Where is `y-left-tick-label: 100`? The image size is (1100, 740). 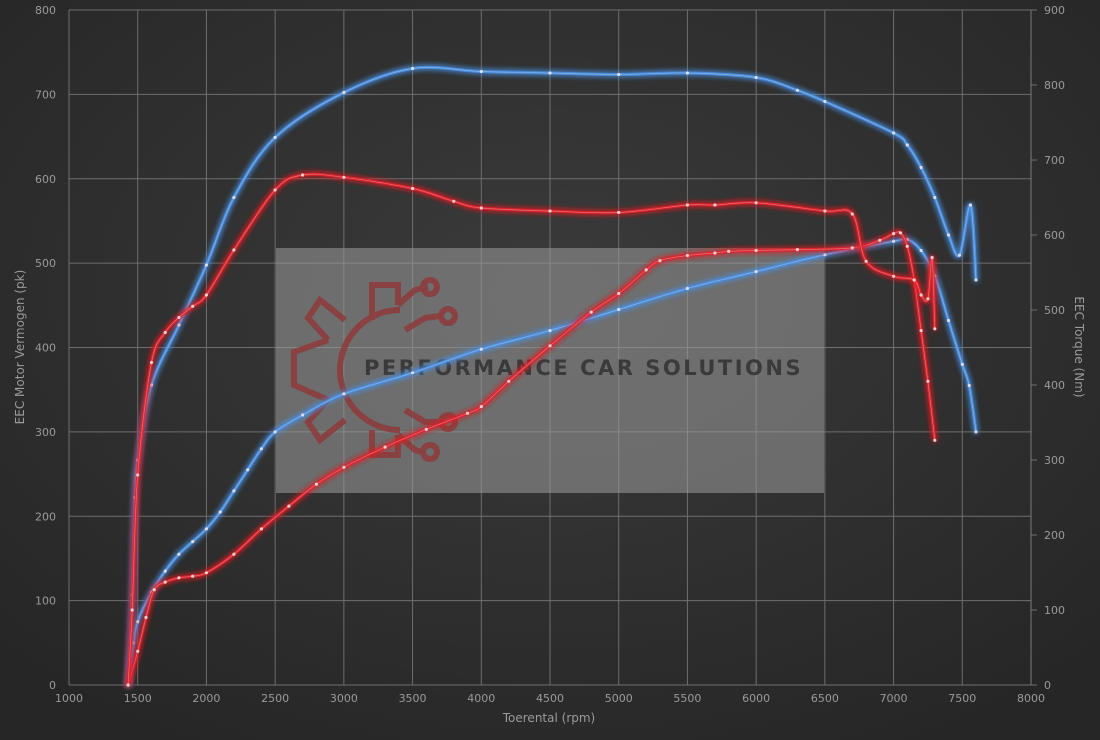 y-left-tick-label: 100 is located at coordinates (45, 601).